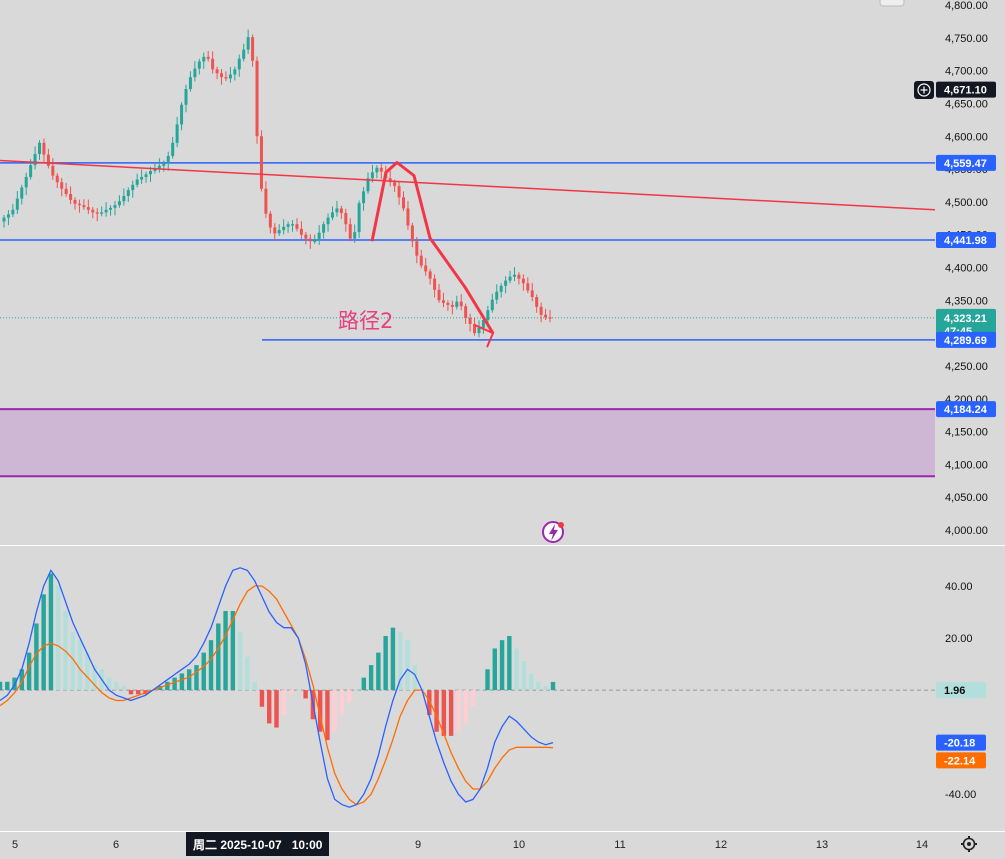  Describe the element at coordinates (965, 164) in the screenshot. I see `resistance-price-tag-text: 4,559.47` at that location.